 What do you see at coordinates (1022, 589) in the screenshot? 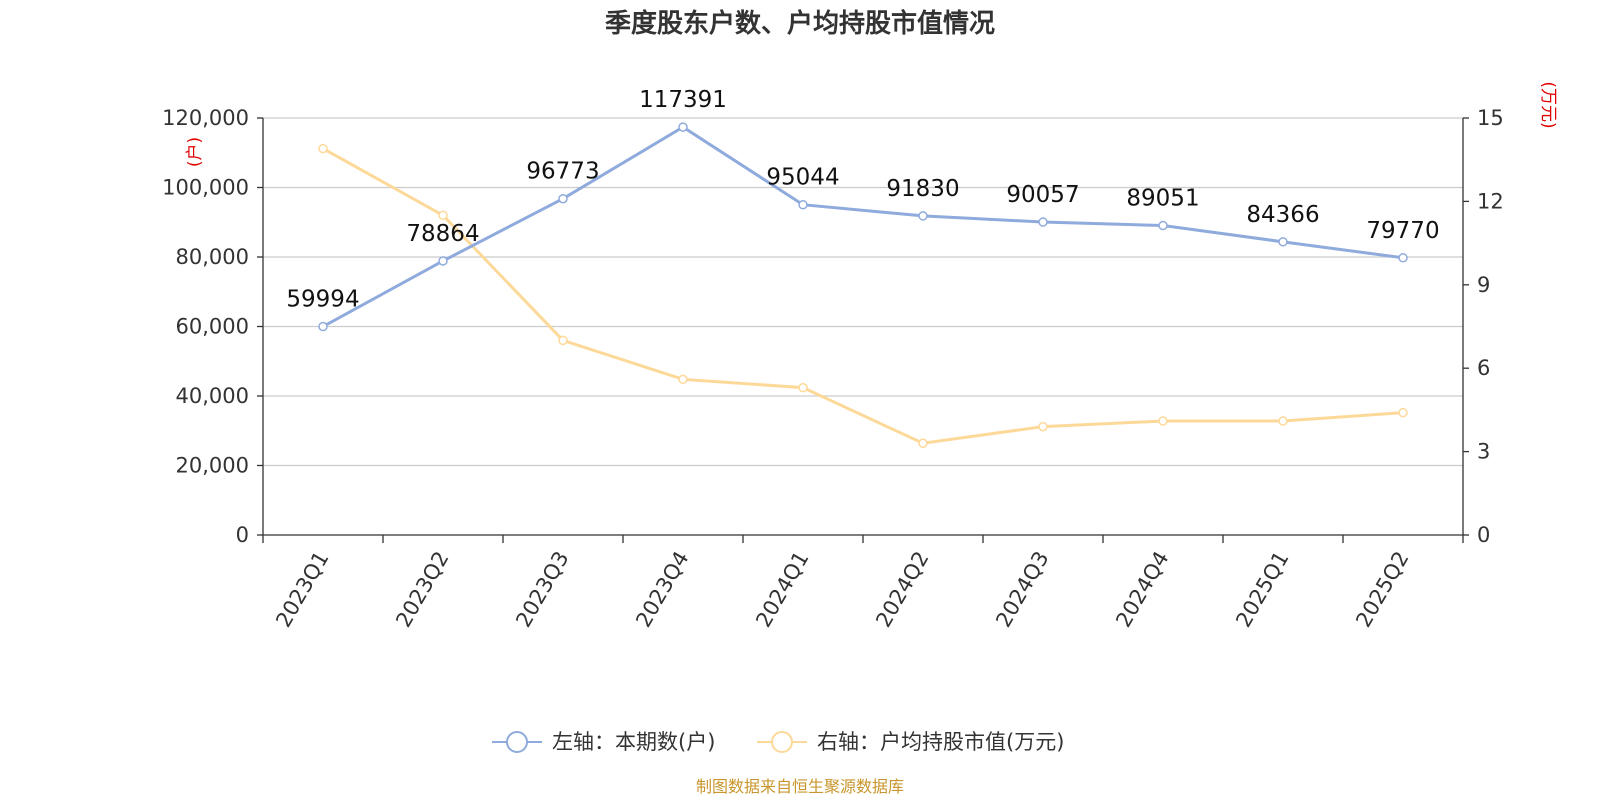
I see `x-tick-label: 2024Q3` at bounding box center [1022, 589].